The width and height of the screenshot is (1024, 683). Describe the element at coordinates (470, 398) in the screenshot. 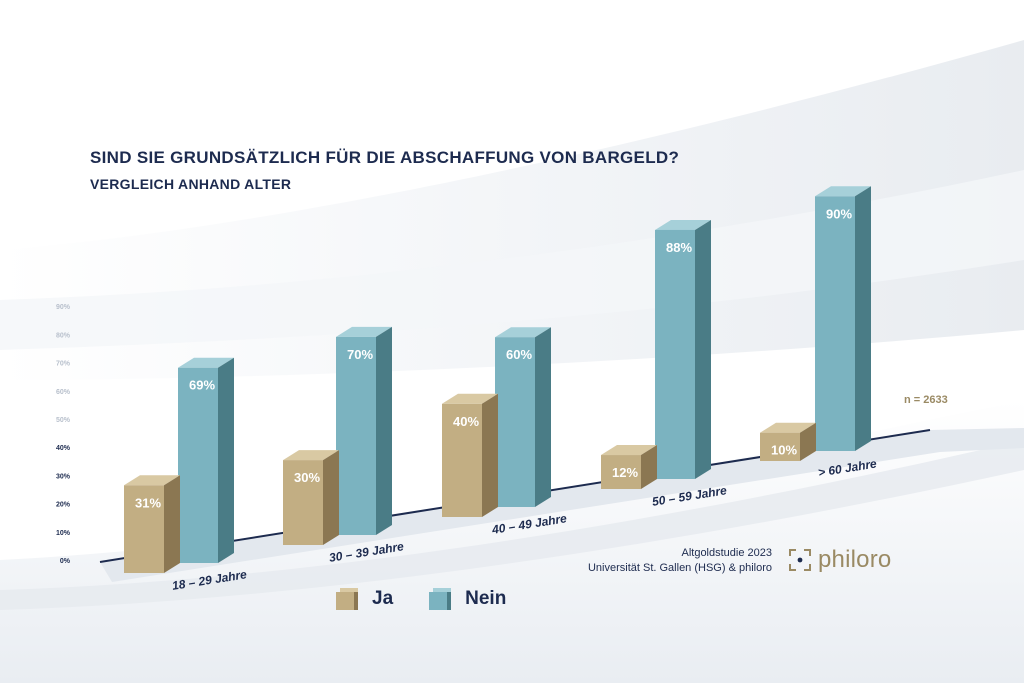

I see `bar-ja-2-top` at that location.